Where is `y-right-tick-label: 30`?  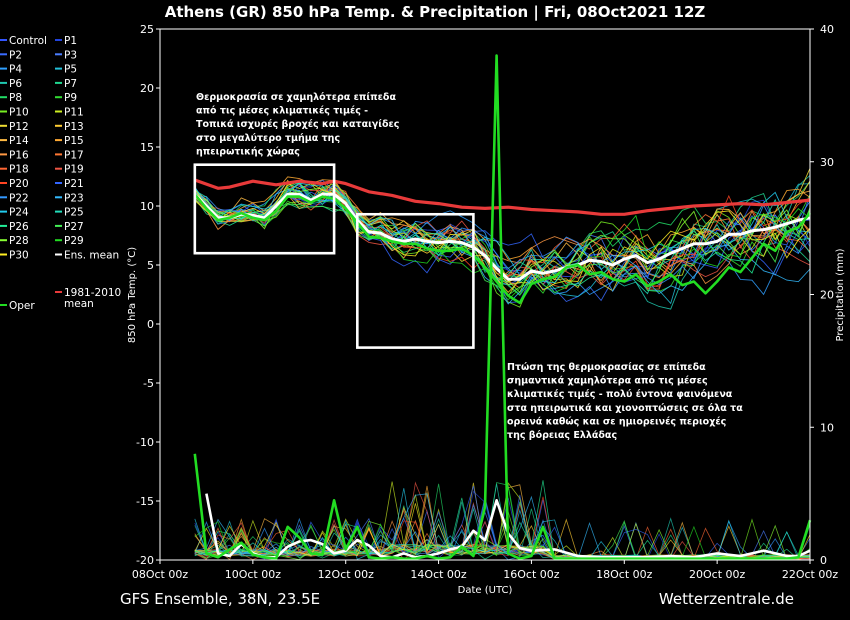
y-right-tick-label: 30 is located at coordinates (827, 162).